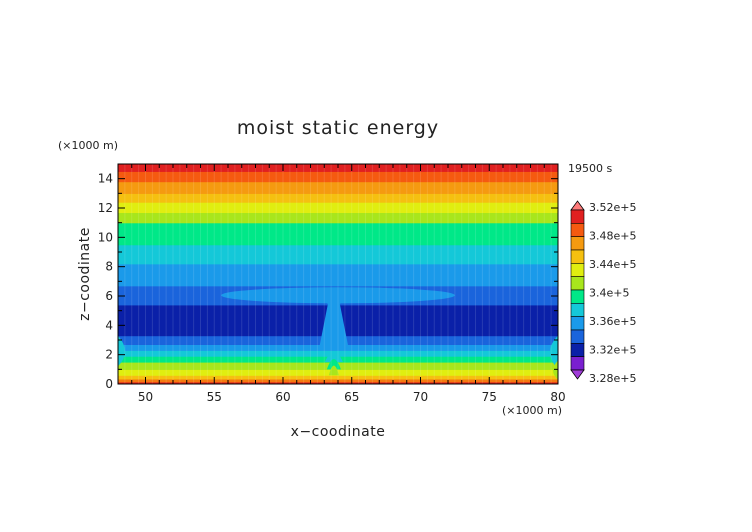 Image resolution: width=752 pixels, height=532 pixels. What do you see at coordinates (557, 397) in the screenshot?
I see `x-tick-label: 80` at bounding box center [557, 397].